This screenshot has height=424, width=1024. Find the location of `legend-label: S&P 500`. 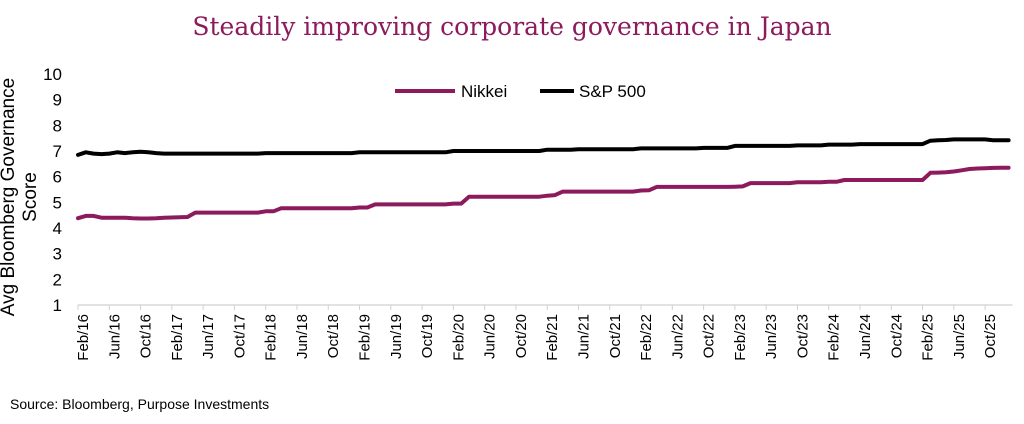

legend-label: S&P 500 is located at coordinates (612, 91).